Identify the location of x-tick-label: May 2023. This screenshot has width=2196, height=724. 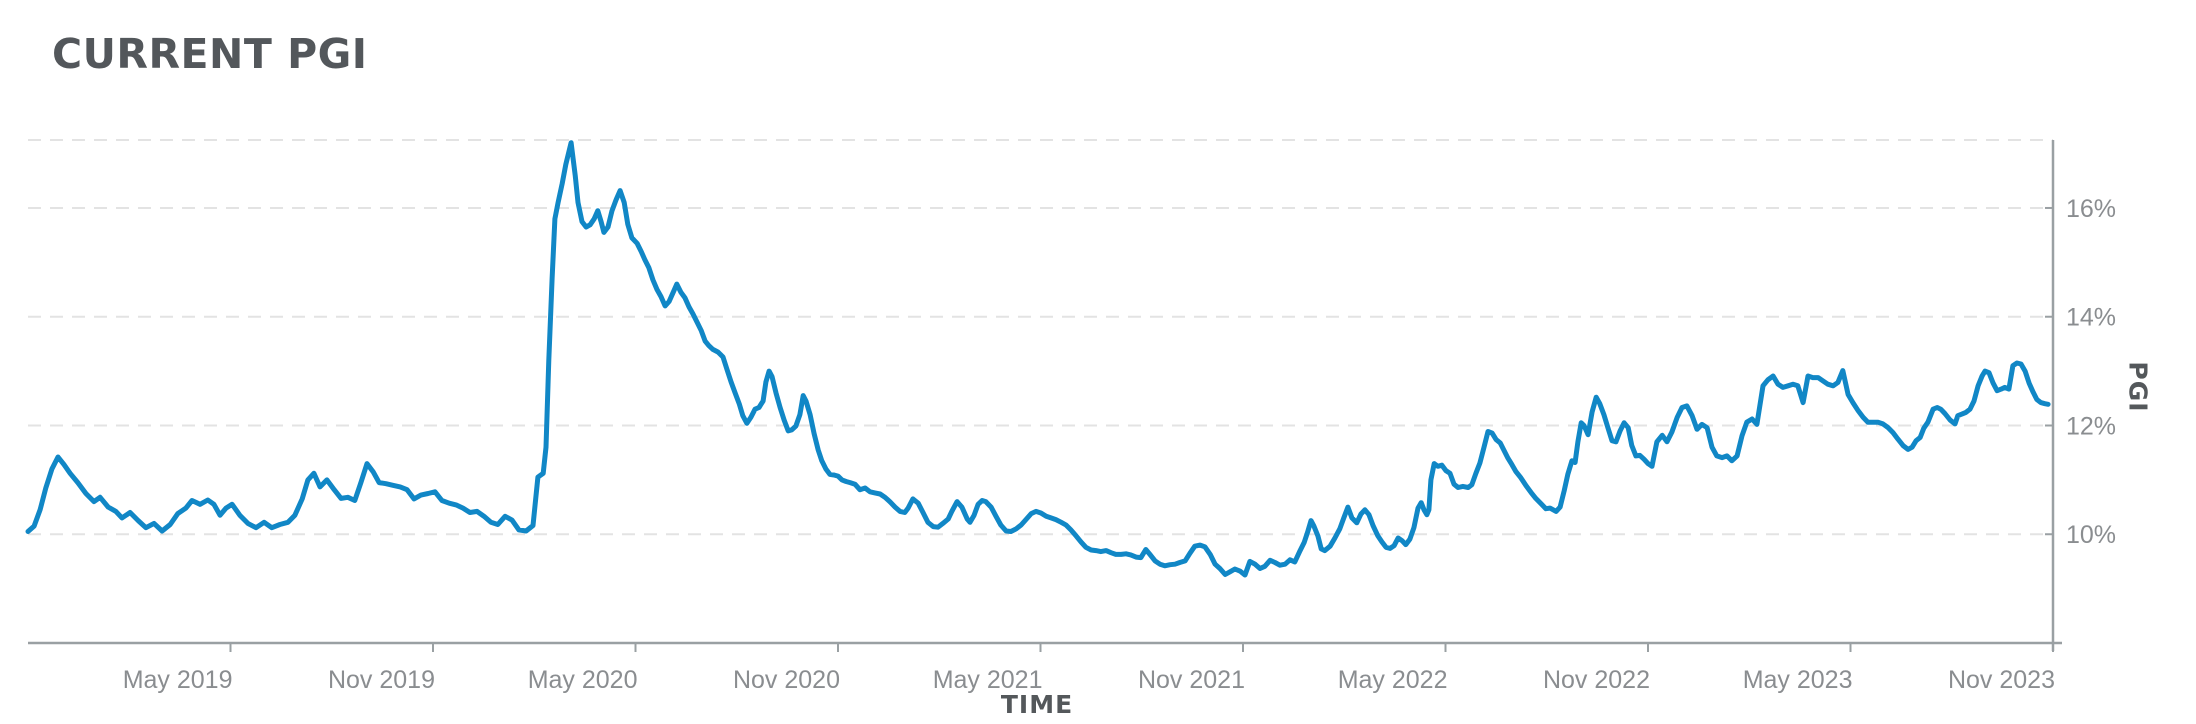
(1798, 680).